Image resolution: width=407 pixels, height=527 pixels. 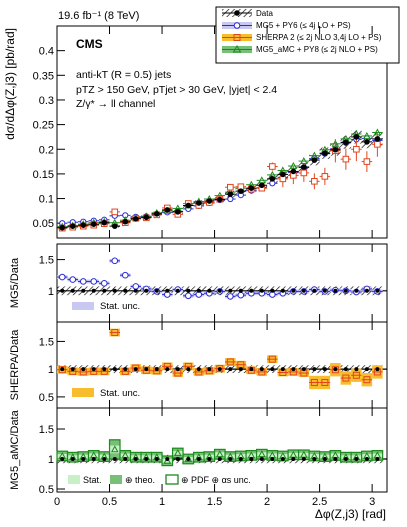 What do you see at coordinates (237, 49) in the screenshot?
I see `legend-swatch-amc` at bounding box center [237, 49].